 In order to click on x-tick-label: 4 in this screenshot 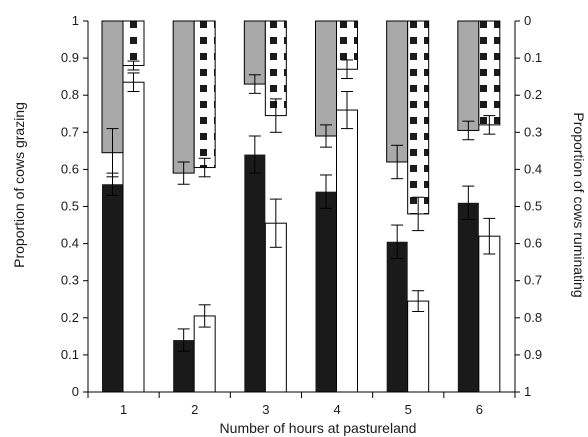, I will do `click(336, 409)`.